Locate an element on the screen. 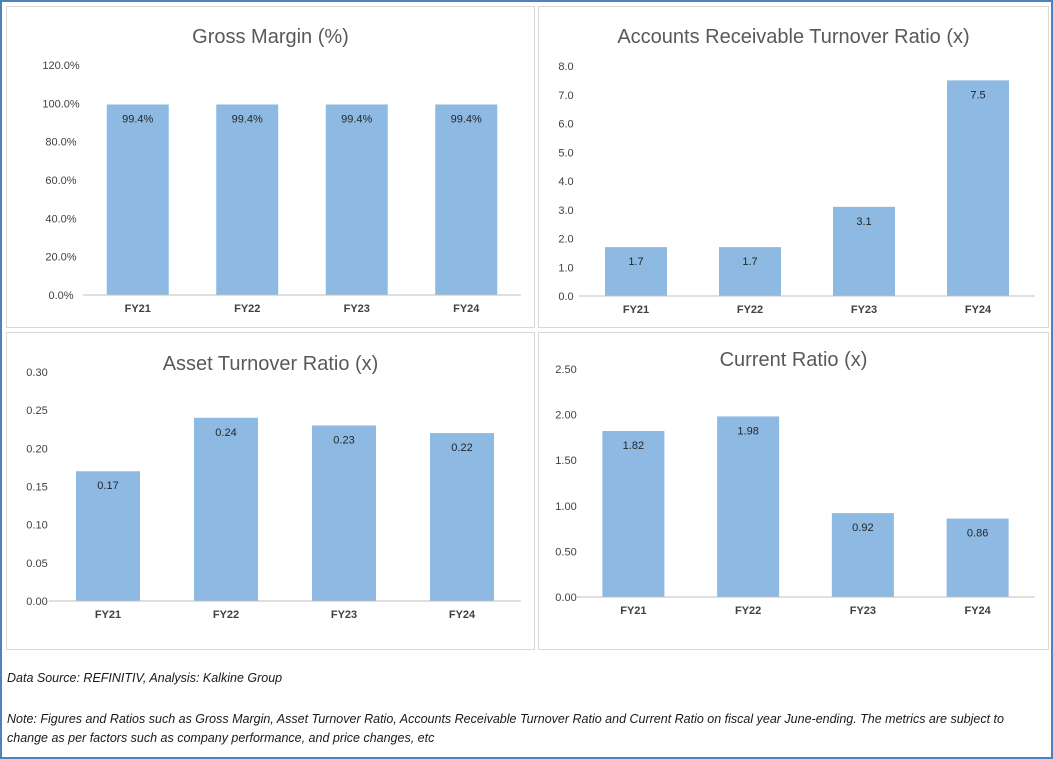 Image resolution: width=1053 pixels, height=759 pixels. y-tick-label: 20.0% is located at coordinates (60, 258).